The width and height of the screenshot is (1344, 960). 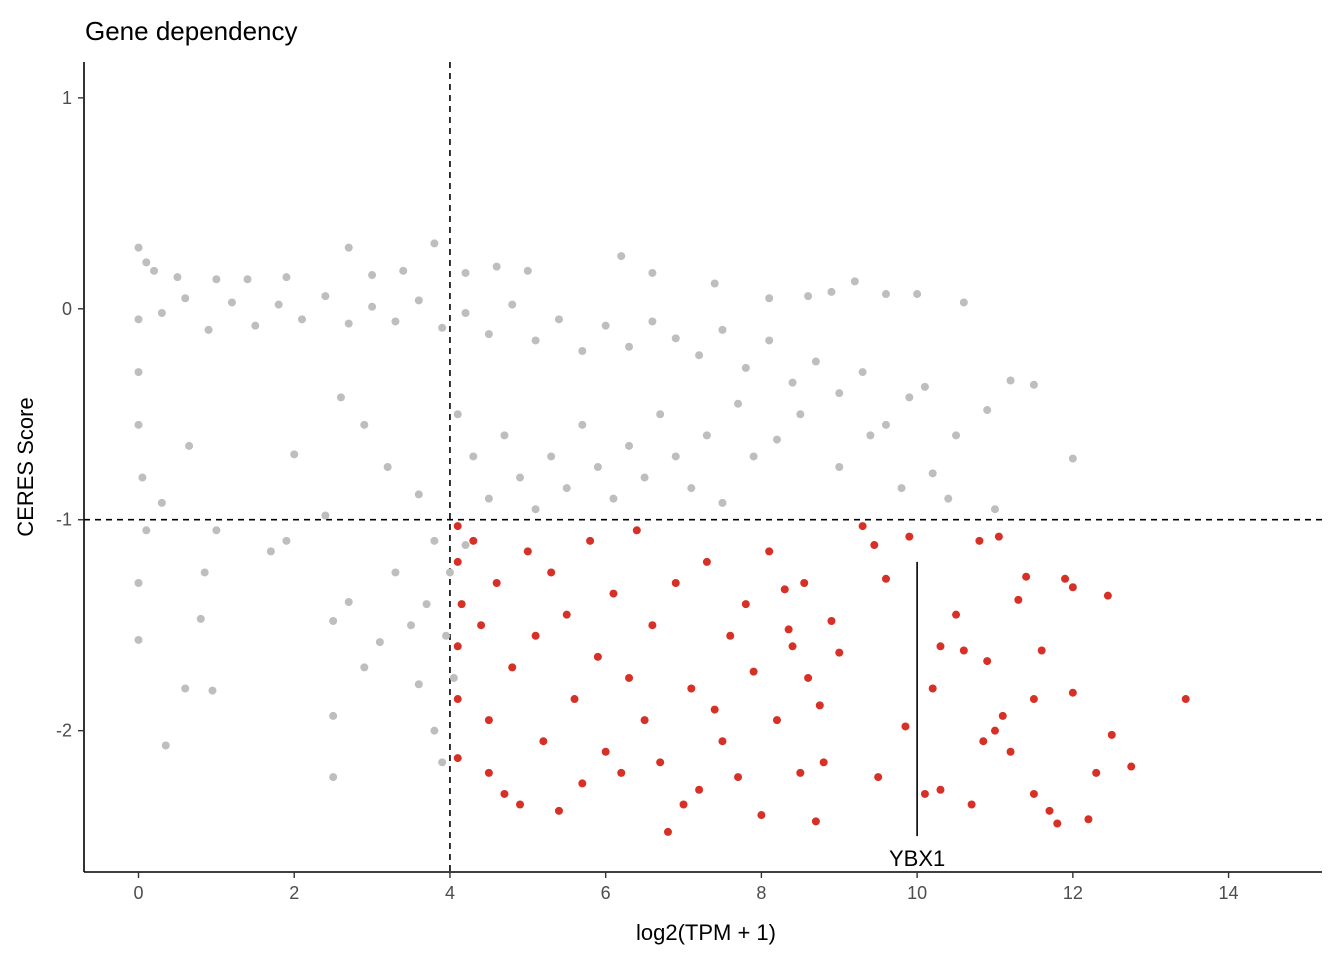 I want to click on x-tick-label: 2, so click(x=294, y=893).